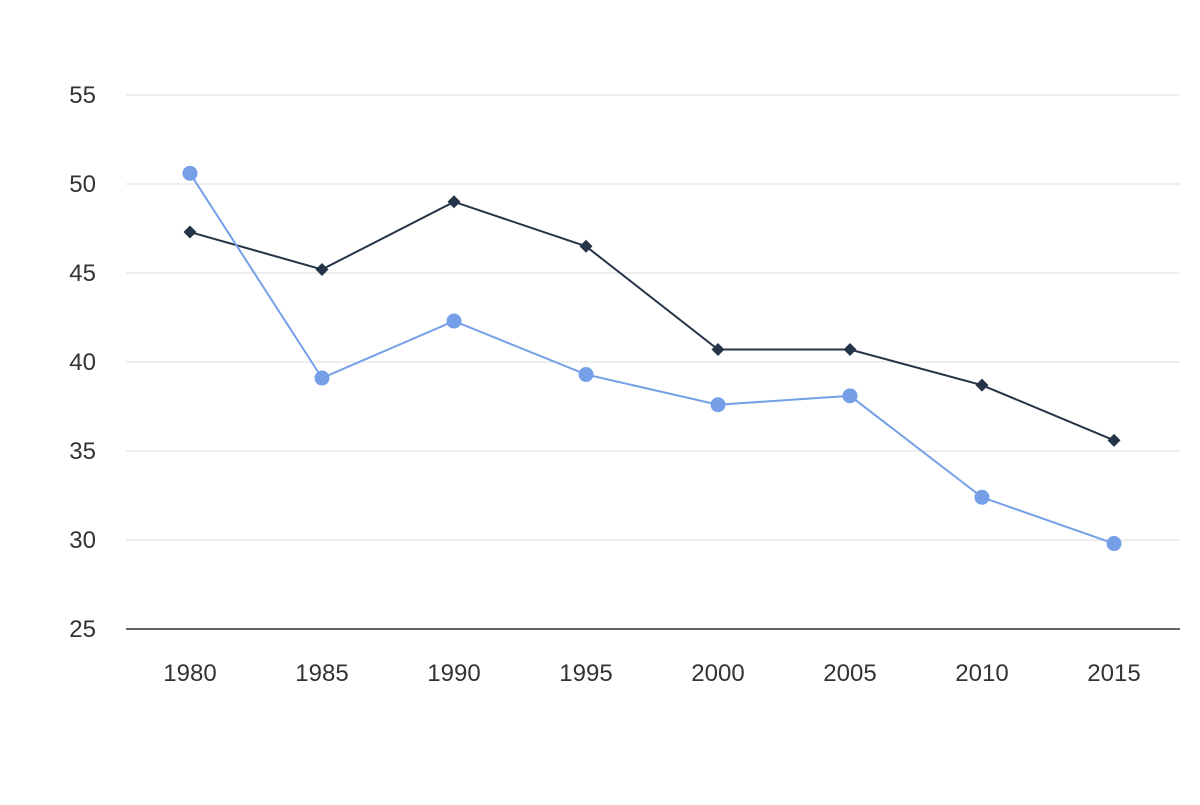  Describe the element at coordinates (849, 673) in the screenshot. I see `x-tick-label: 2005` at that location.